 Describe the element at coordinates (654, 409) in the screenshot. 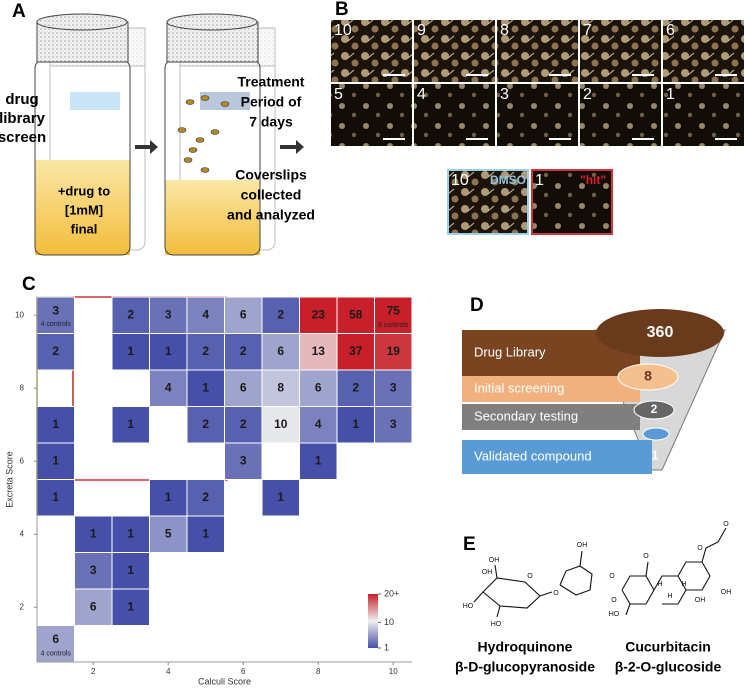

I see `stage-count: 2` at that location.